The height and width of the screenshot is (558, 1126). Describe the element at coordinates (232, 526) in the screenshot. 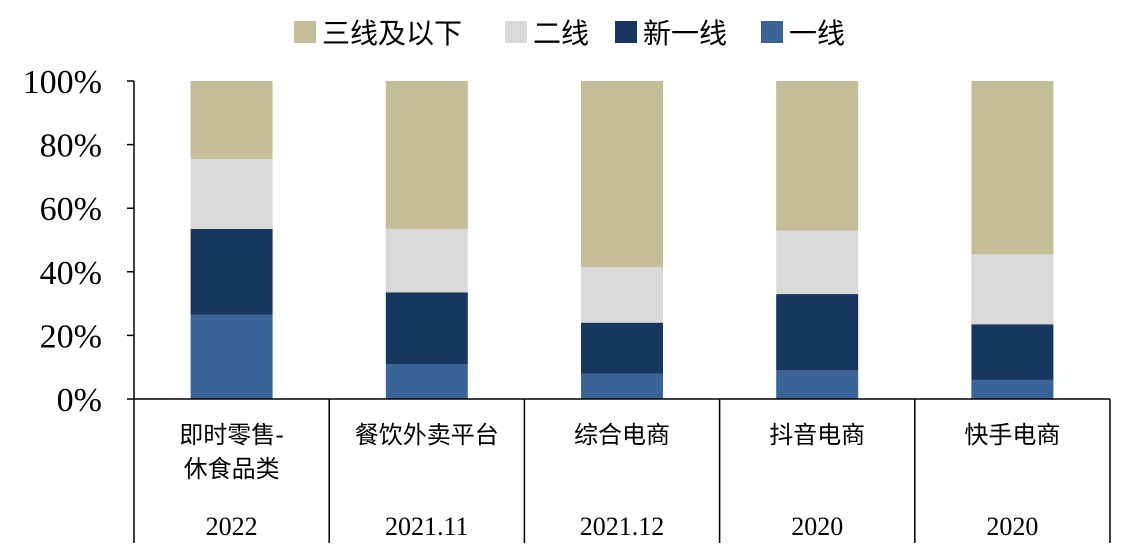

I see `year-label-0: 2022` at that location.